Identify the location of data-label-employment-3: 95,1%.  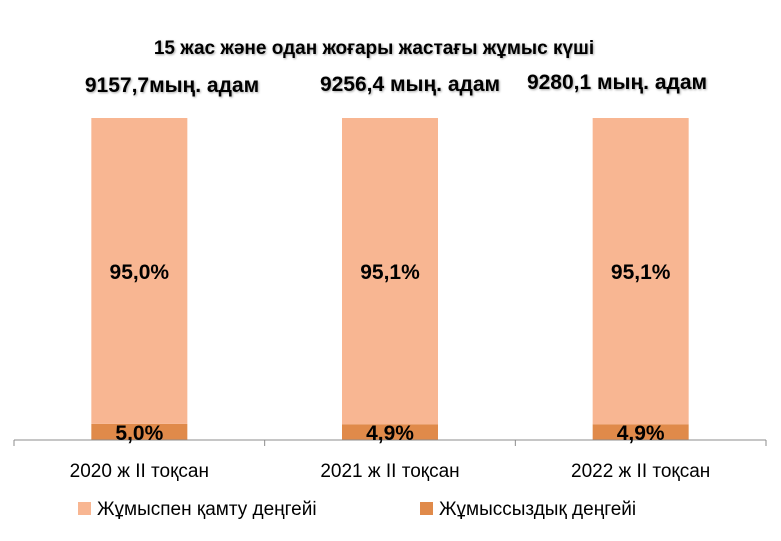
(641, 272).